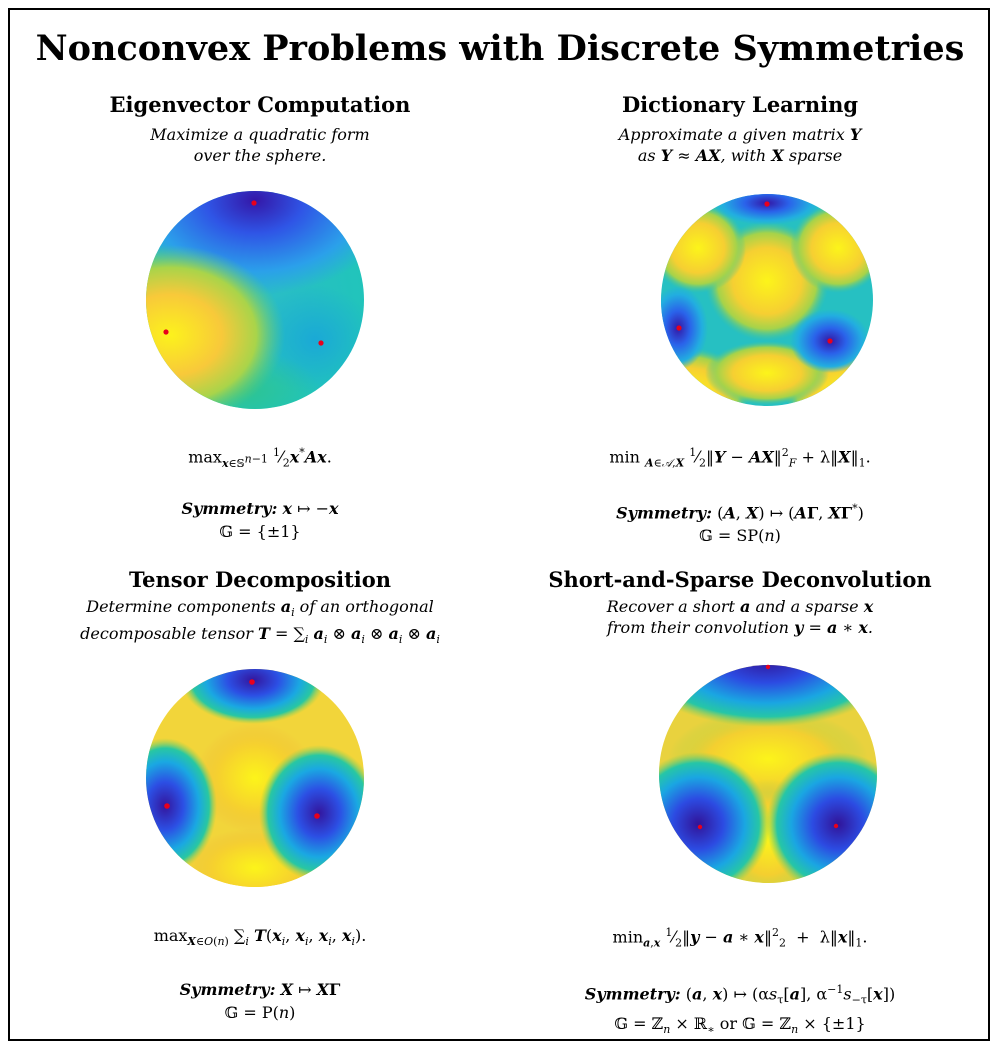  What do you see at coordinates (260, 937) in the screenshot?
I see `objective-formula: maxX∈O(n) ∑i T(xi, xi, xi, xi).` at bounding box center [260, 937].